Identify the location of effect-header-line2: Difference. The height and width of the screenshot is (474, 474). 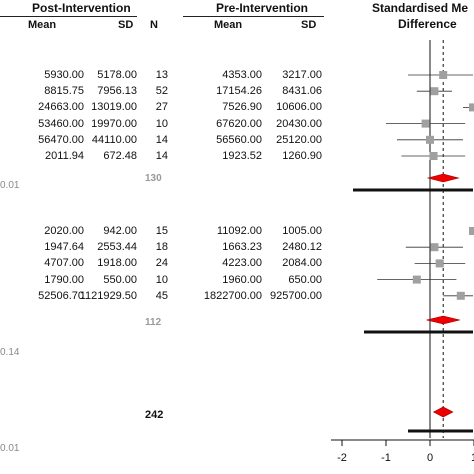
(427, 24).